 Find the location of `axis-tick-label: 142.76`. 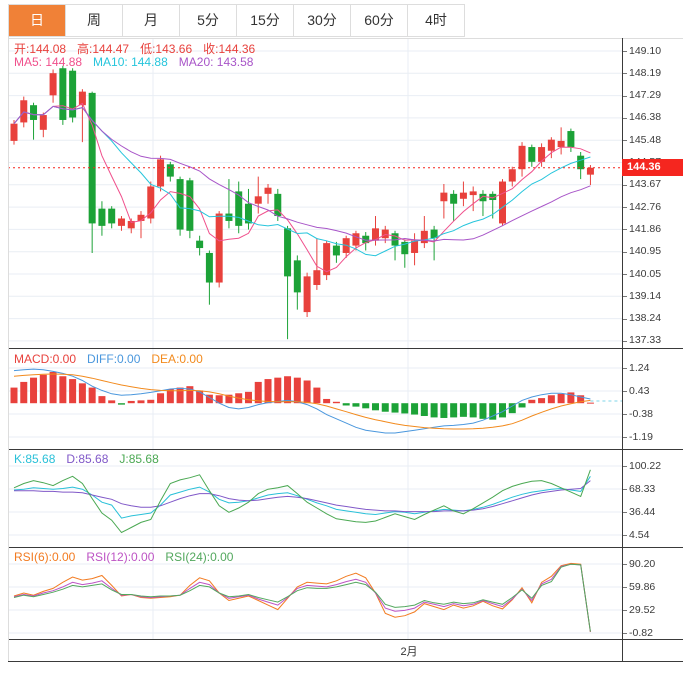

axis-tick-label: 142.76 is located at coordinates (645, 206).